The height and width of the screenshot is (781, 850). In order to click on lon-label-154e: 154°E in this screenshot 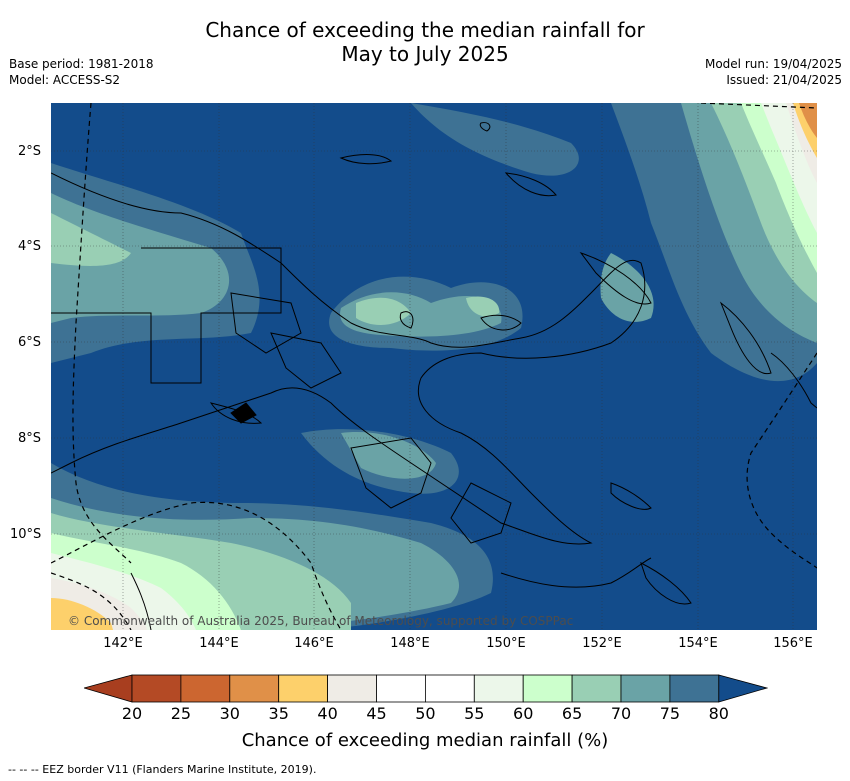, I will do `click(698, 643)`.